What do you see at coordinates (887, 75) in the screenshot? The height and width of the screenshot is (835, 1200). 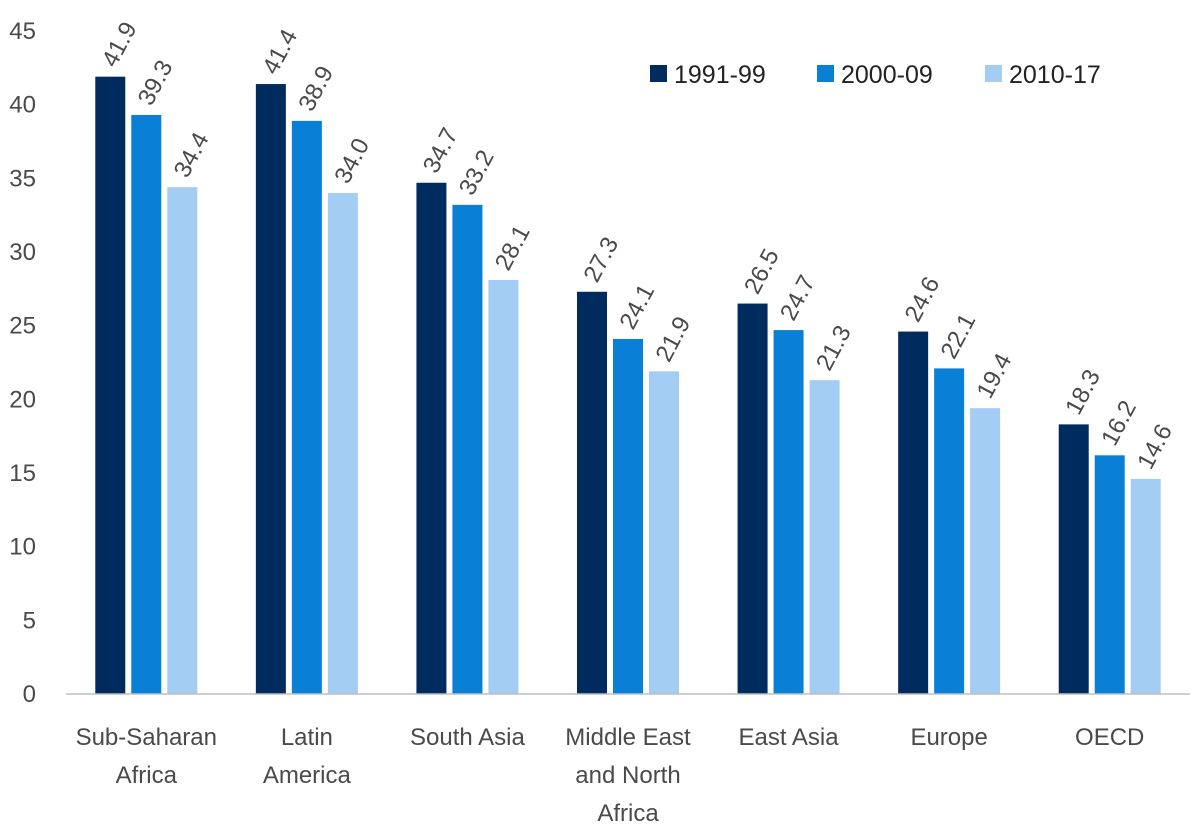 I see `legend-label: 2000-09` at bounding box center [887, 75].